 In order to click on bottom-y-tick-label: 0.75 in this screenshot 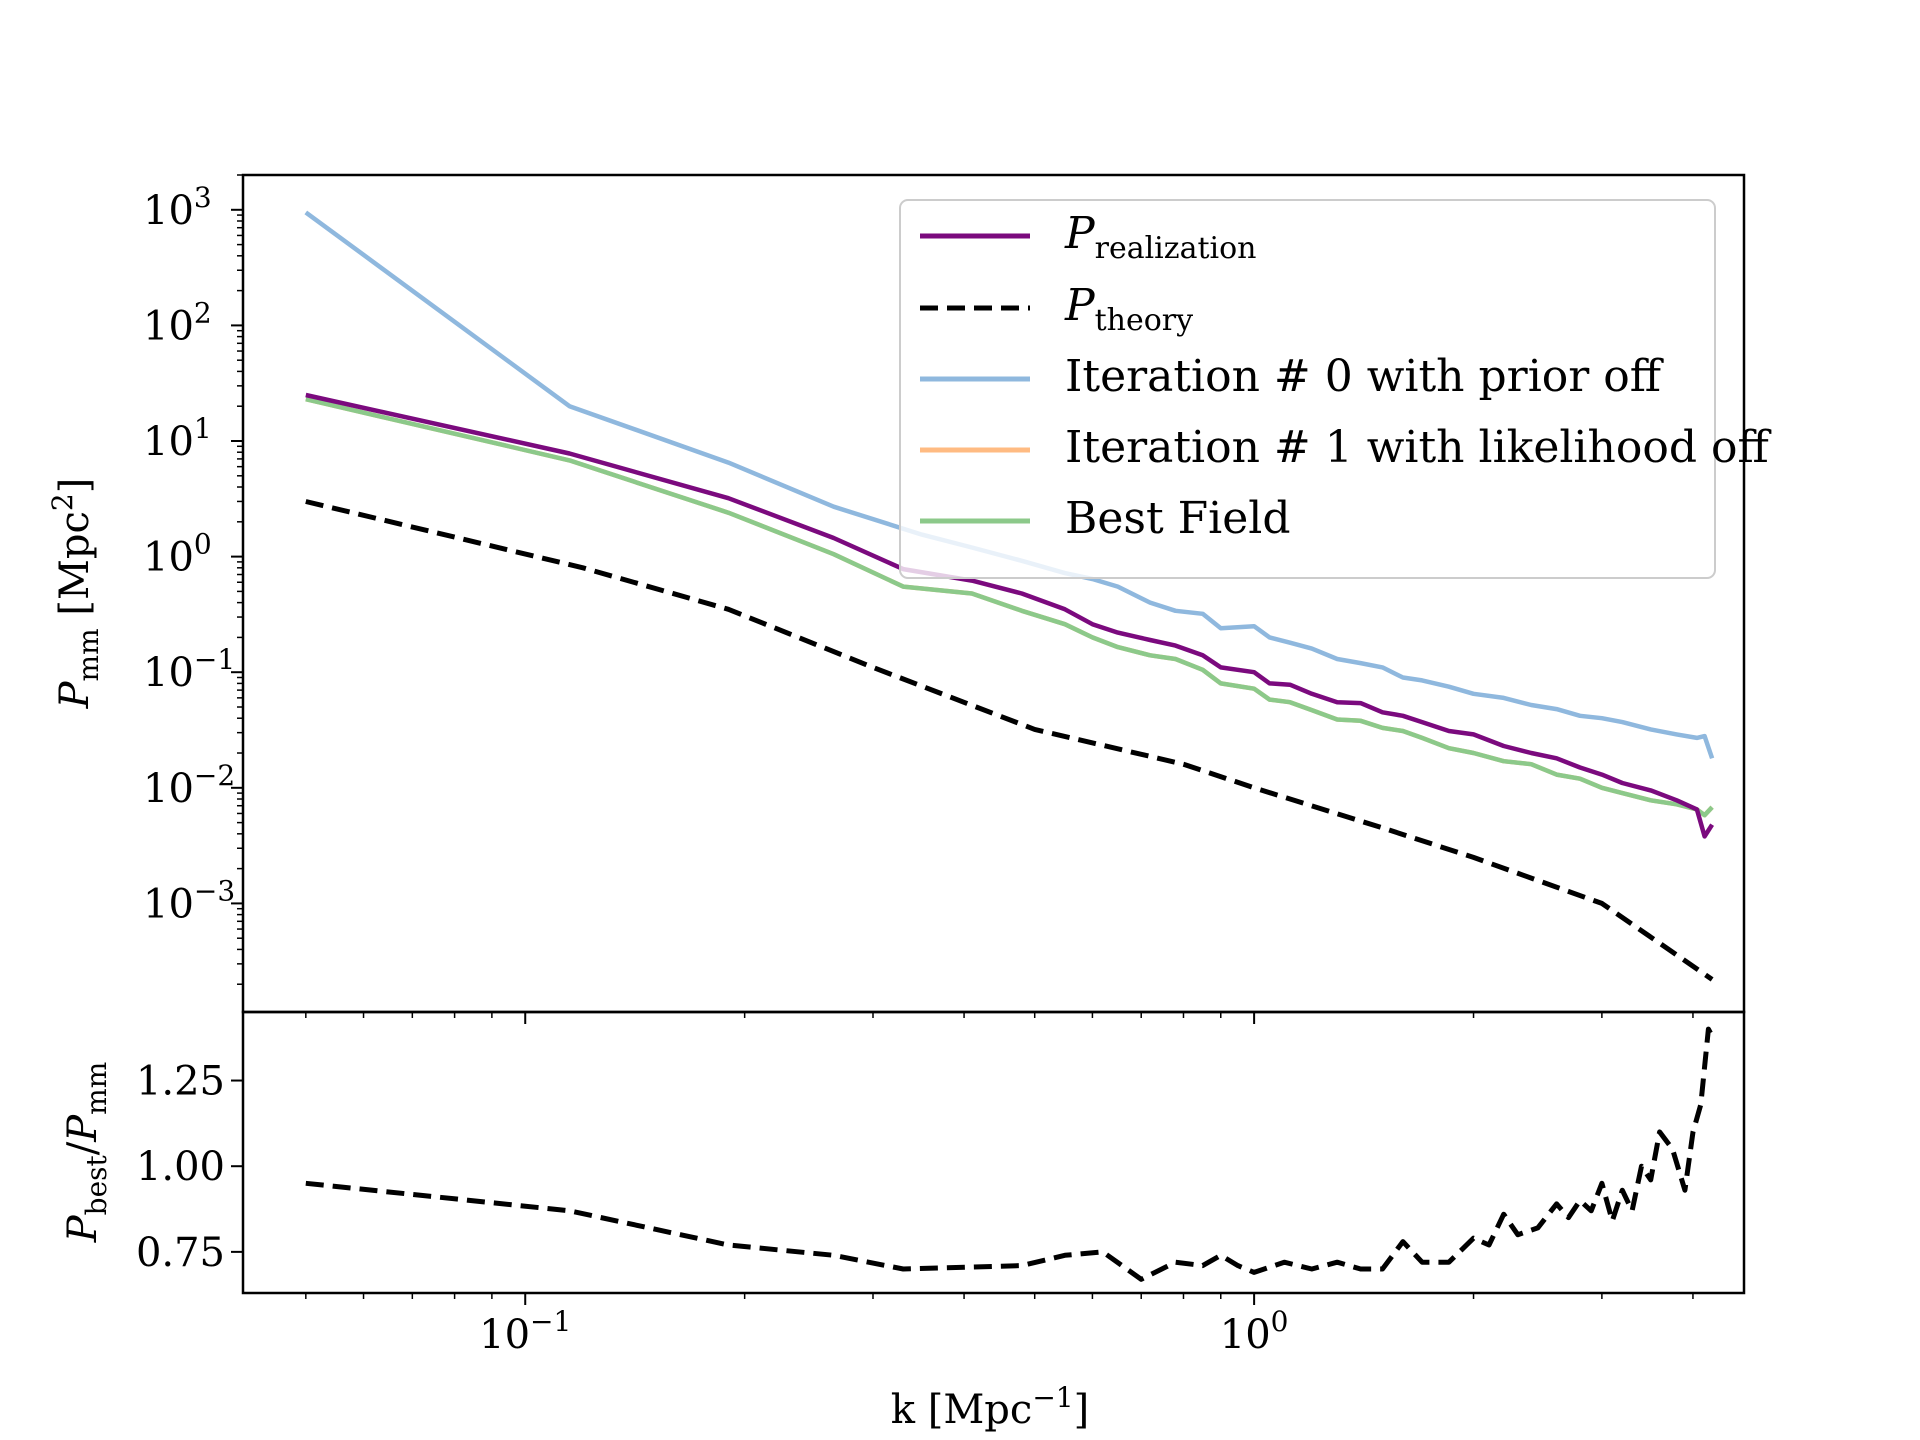, I will do `click(180, 1253)`.